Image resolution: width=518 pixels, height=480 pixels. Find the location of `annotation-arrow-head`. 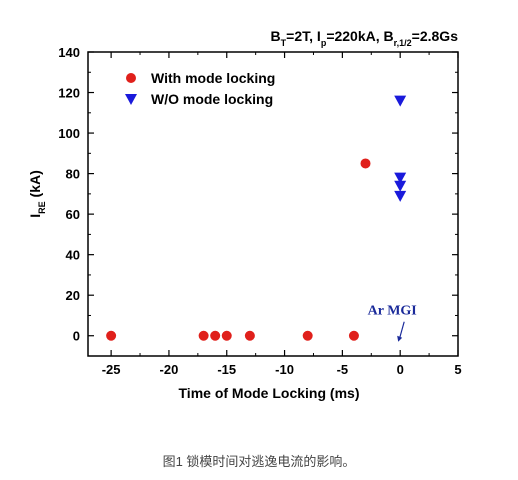

annotation-arrow-head is located at coordinates (400, 338).